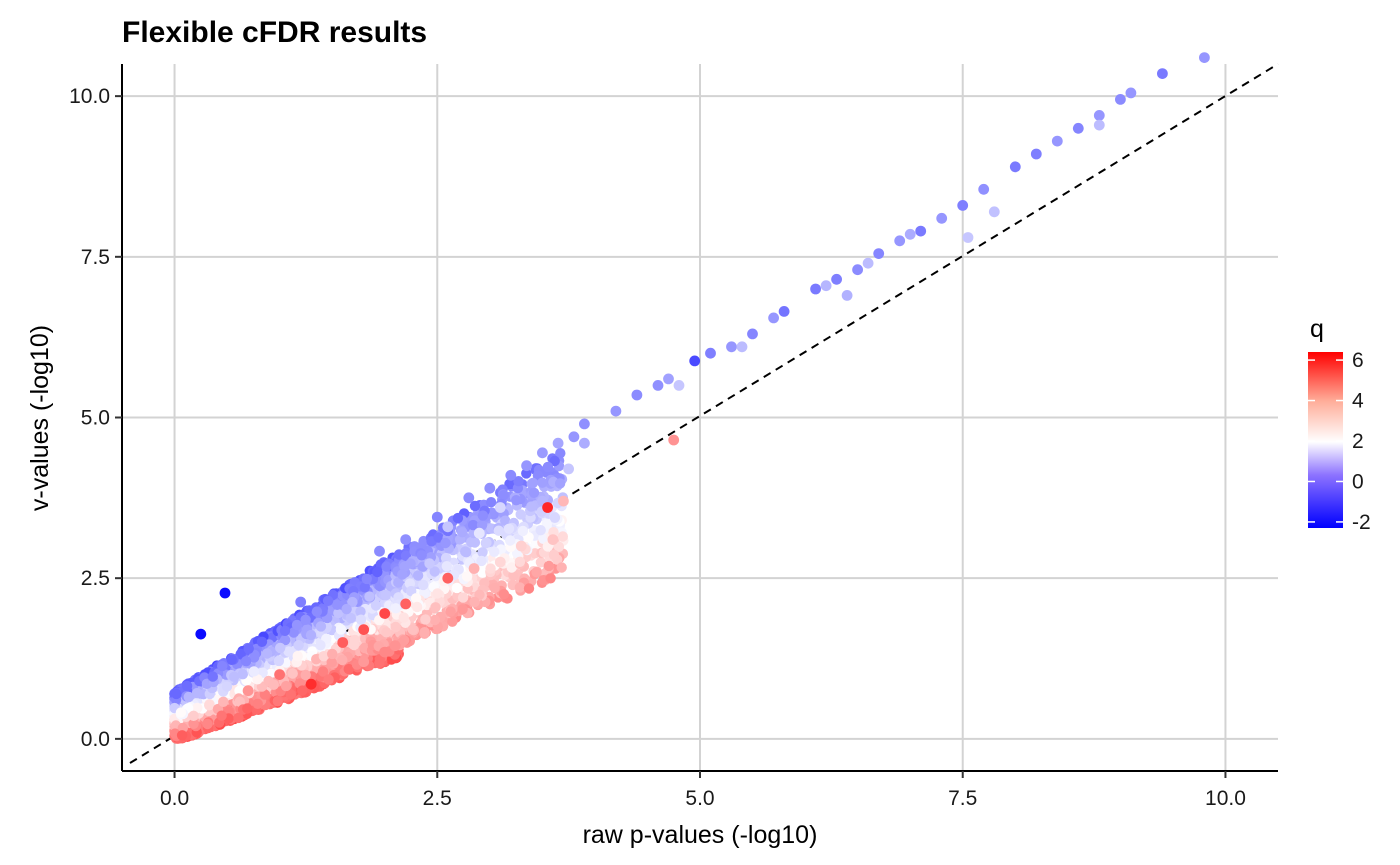 The height and width of the screenshot is (865, 1400). I want to click on y-tick-label: 5.0, so click(95, 418).